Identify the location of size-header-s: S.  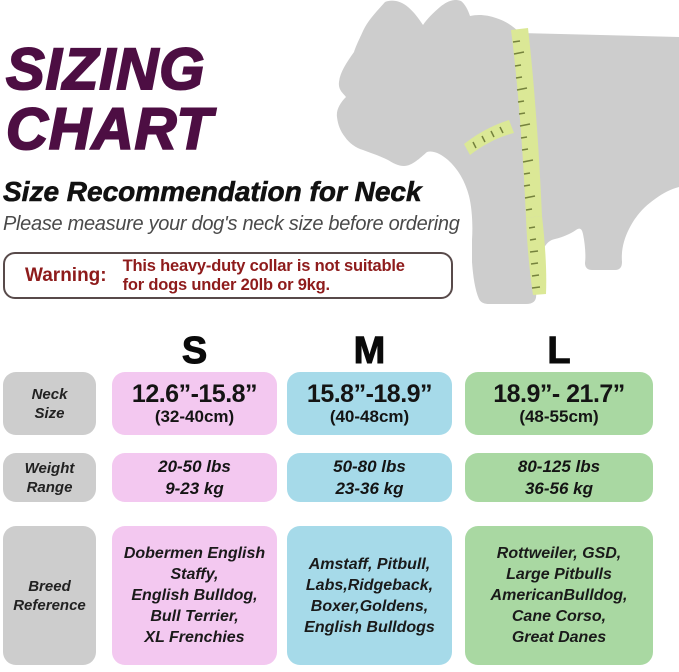
(194, 351).